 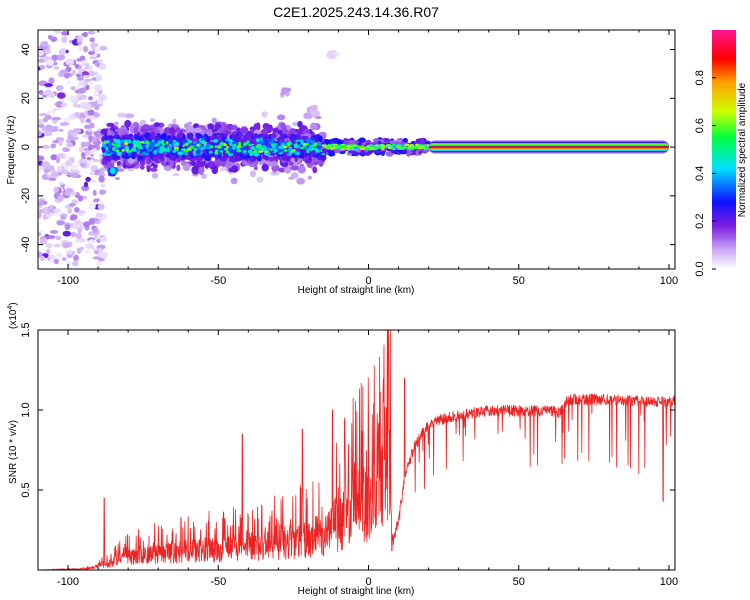 What do you see at coordinates (700, 125) in the screenshot?
I see `colorbar-tick-label: 0.6` at bounding box center [700, 125].